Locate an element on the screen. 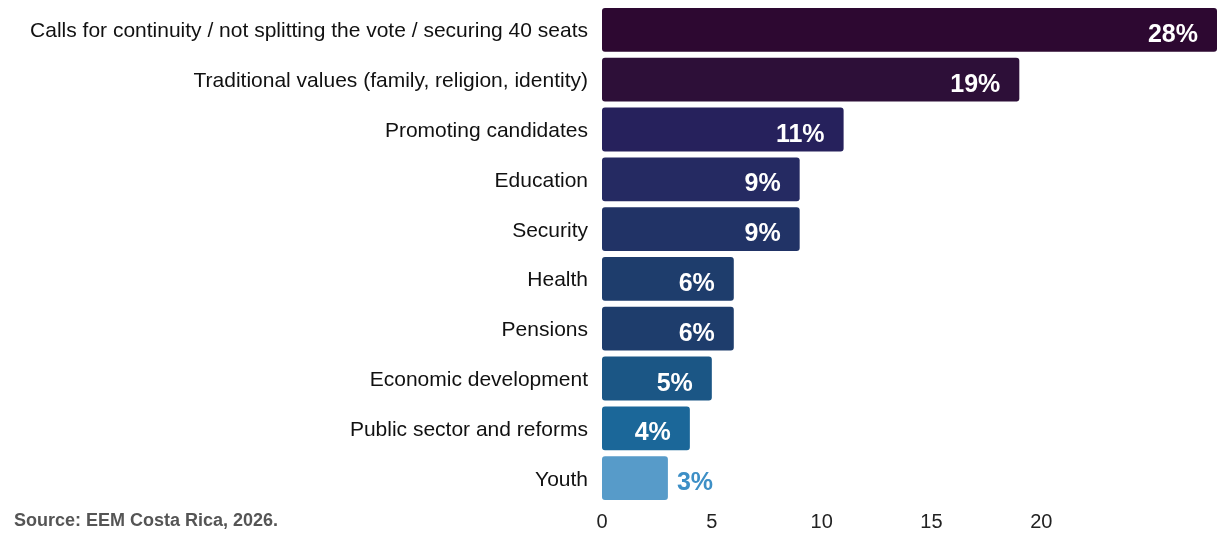  x-tick-label: 10 is located at coordinates (821, 521).